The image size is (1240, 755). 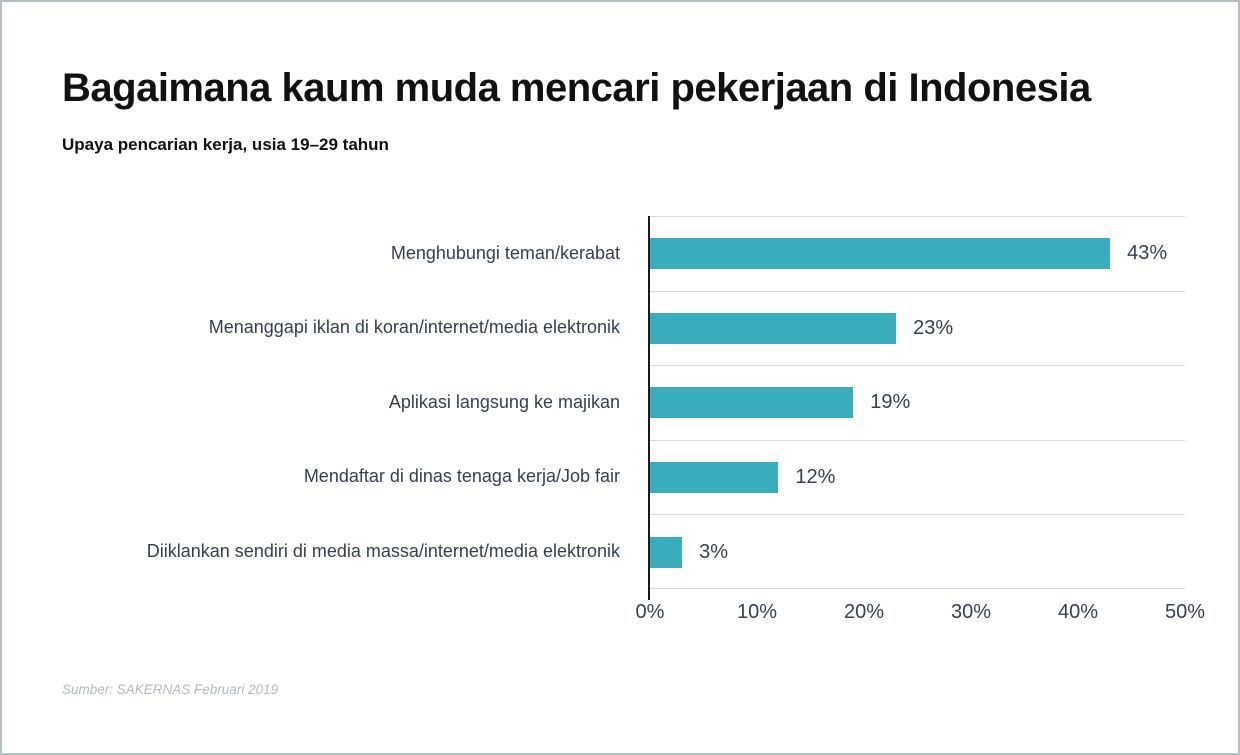 I want to click on page-subtitle: Upaya pencarian kerja, usia 19–29 tahun, so click(x=225, y=144).